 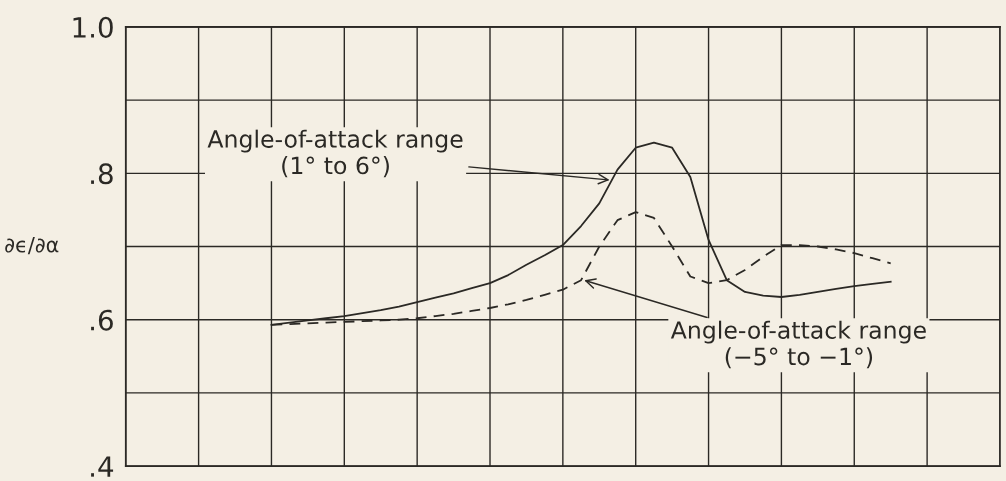 What do you see at coordinates (93, 27) in the screenshot?
I see `y-tick-label: 1.0` at bounding box center [93, 27].